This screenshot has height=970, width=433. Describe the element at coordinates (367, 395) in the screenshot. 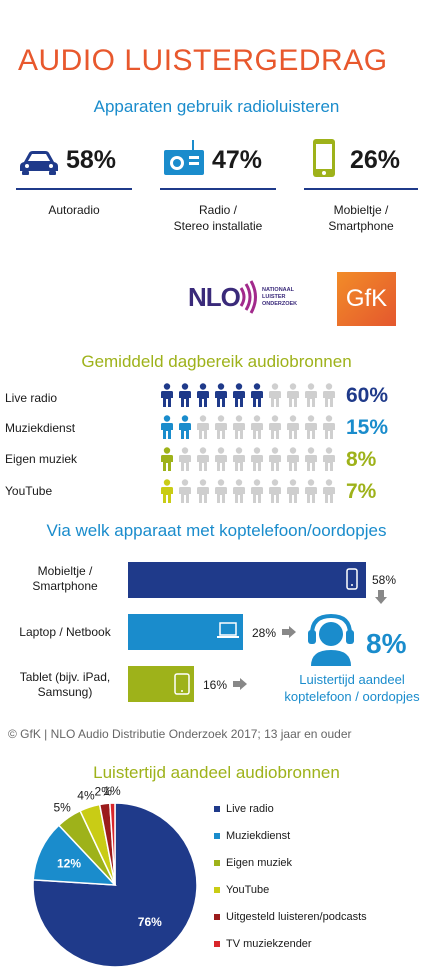

I see `reach-pct: 60%` at that location.